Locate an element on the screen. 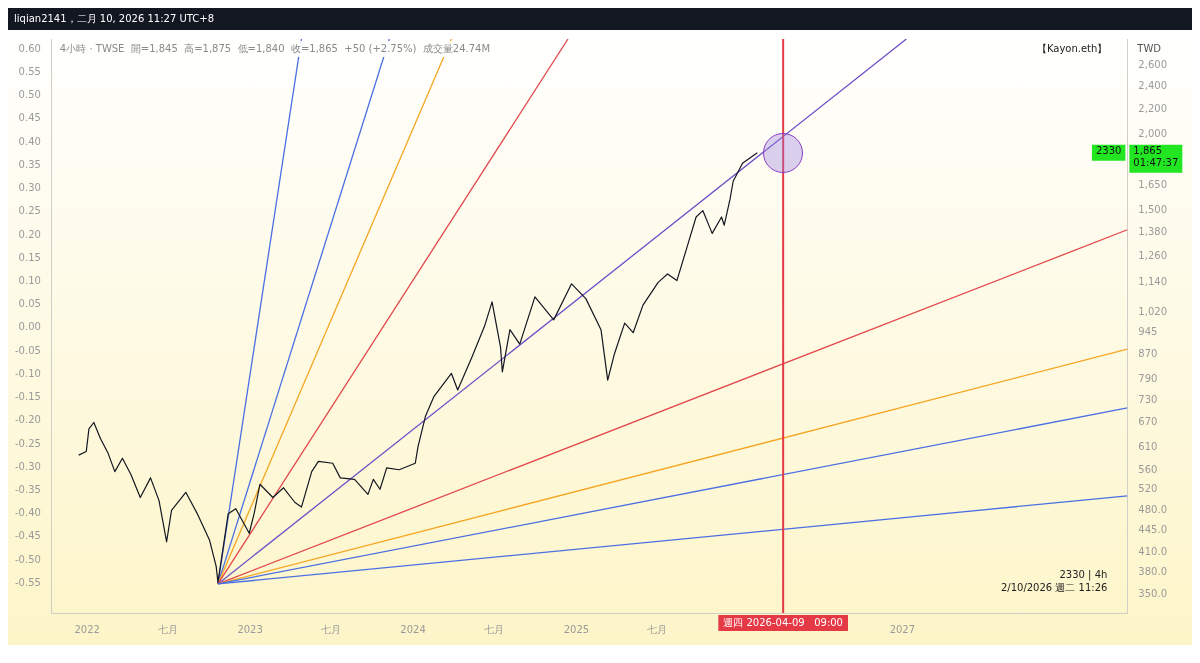  y2-tick-label: -0.30 is located at coordinates (28, 466).